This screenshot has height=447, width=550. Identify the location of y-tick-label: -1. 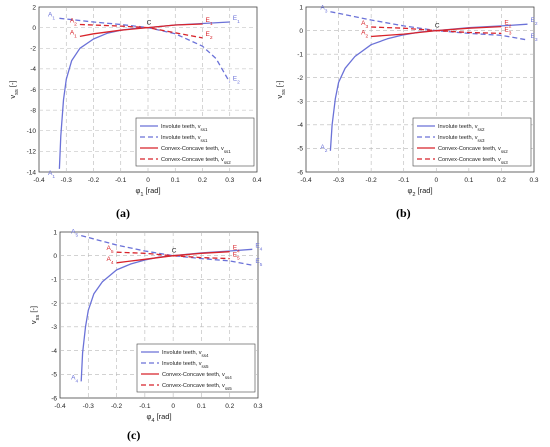
(300, 54).